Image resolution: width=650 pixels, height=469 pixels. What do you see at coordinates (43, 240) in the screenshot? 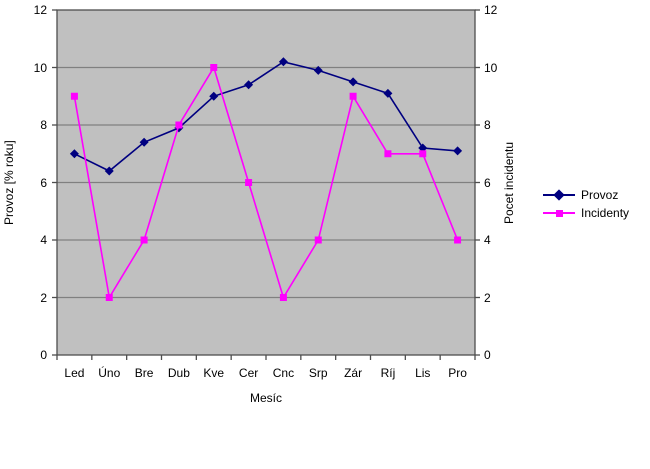
I see `y-tick-label-left: 4` at bounding box center [43, 240].